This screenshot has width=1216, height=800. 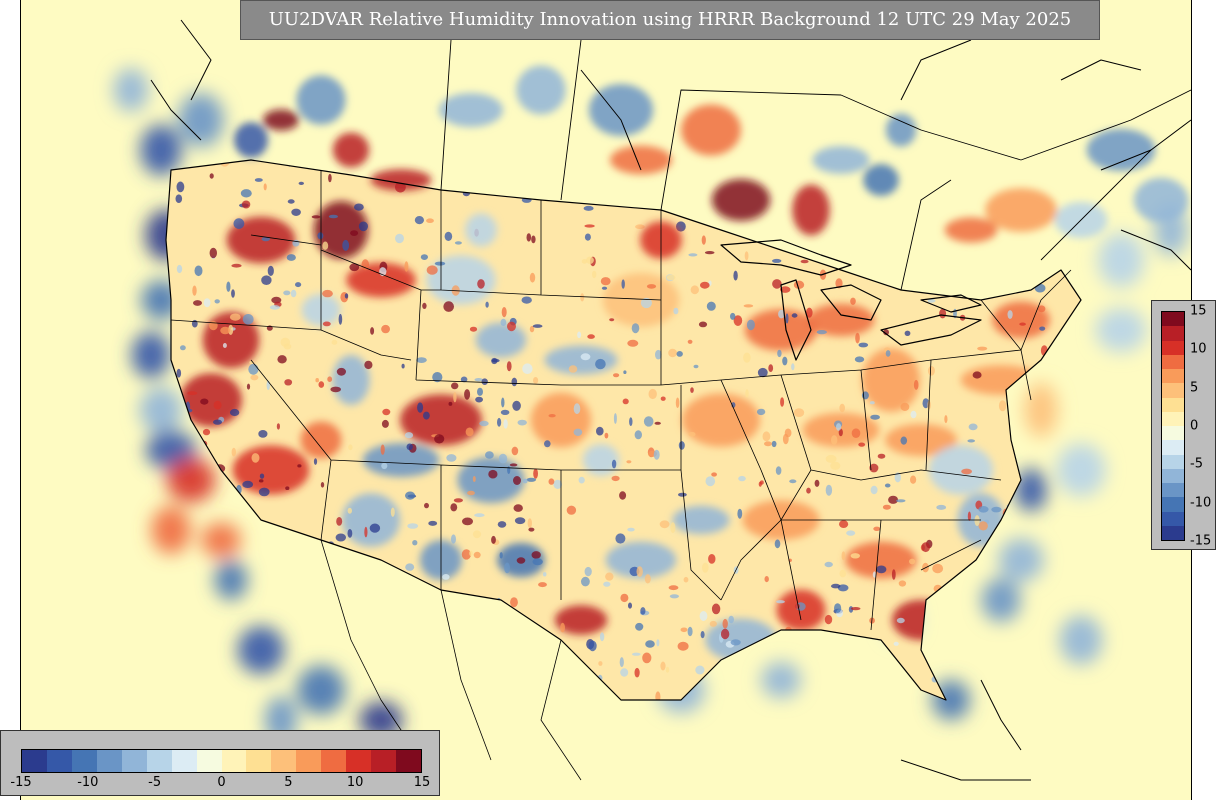 I want to click on great-lakes, so click(x=851, y=300).